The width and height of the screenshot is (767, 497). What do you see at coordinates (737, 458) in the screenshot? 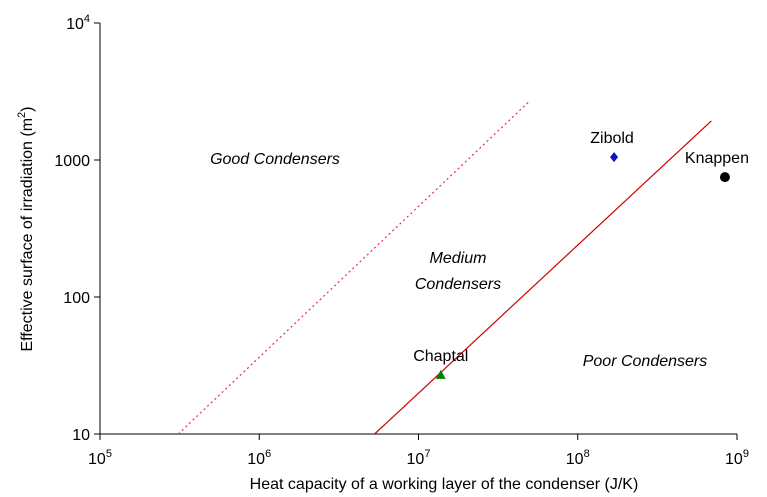
I see `x-tick-label: 10⁹` at bounding box center [737, 458].